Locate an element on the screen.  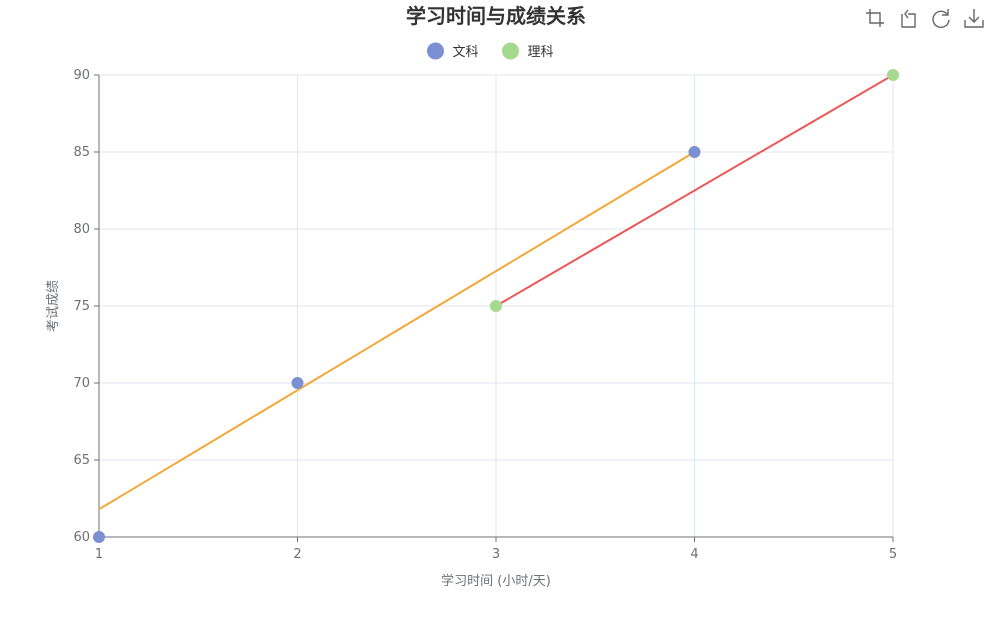
x-tick-label: 4 is located at coordinates (694, 554).